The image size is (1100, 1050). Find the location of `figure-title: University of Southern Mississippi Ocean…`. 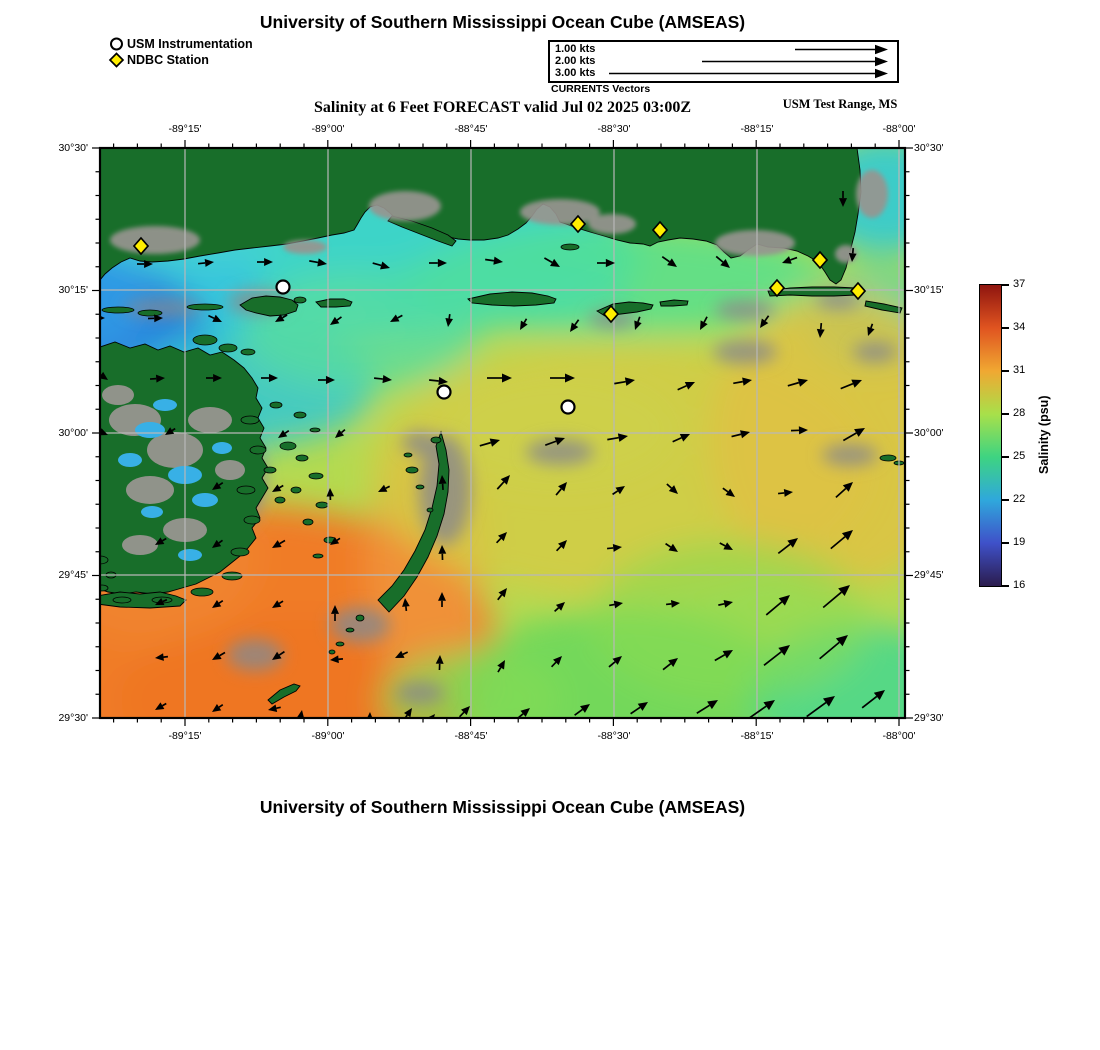

figure-title: University of Southern Mississippi Ocean… is located at coordinates (502, 22).